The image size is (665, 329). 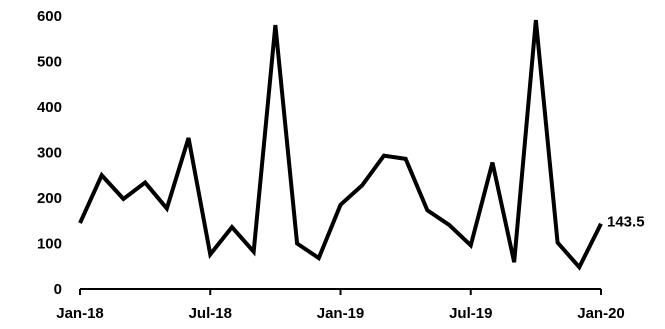 What do you see at coordinates (49, 62) in the screenshot?
I see `y-tick-label: 500` at bounding box center [49, 62].